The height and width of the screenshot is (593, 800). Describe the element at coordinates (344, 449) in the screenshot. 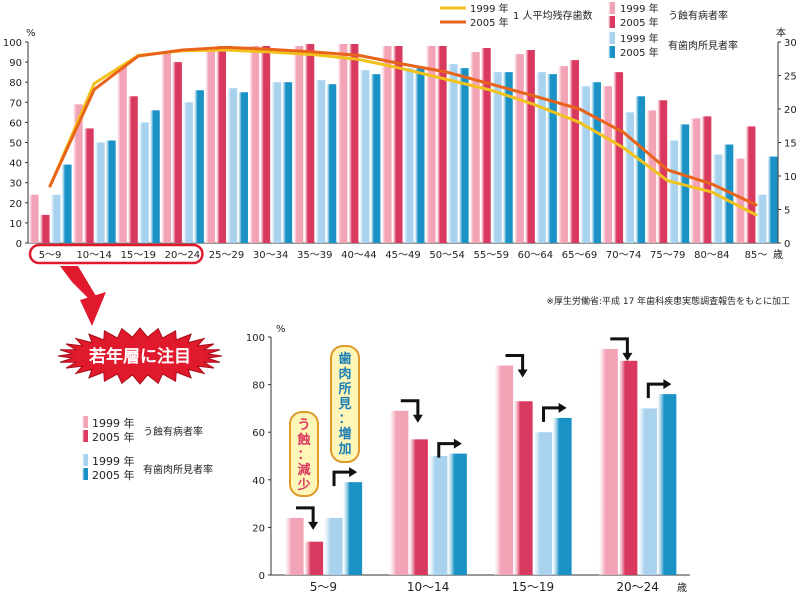

I see `gum-note-char: 加` at that location.